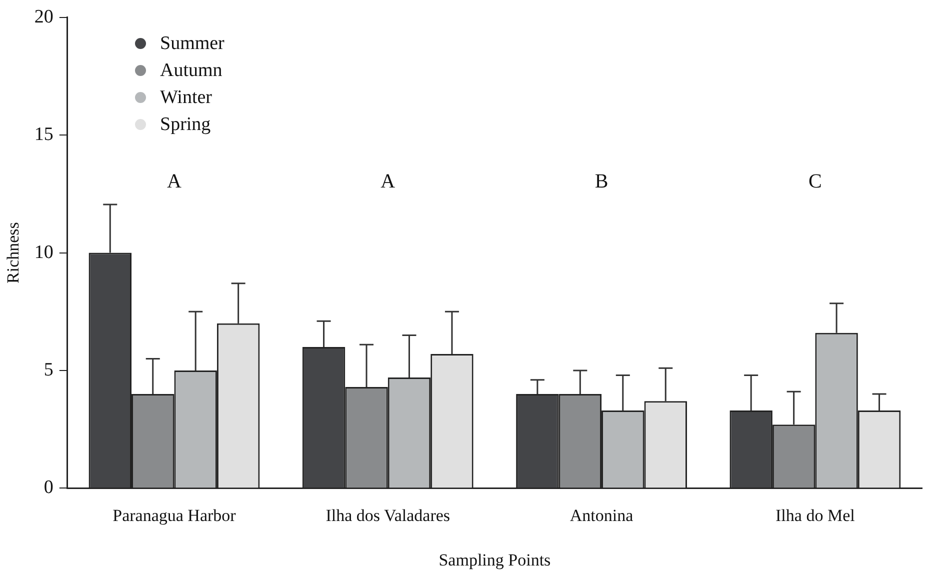 The image size is (932, 575). What do you see at coordinates (494, 560) in the screenshot?
I see `x-axis-title: Sampling Points` at bounding box center [494, 560].